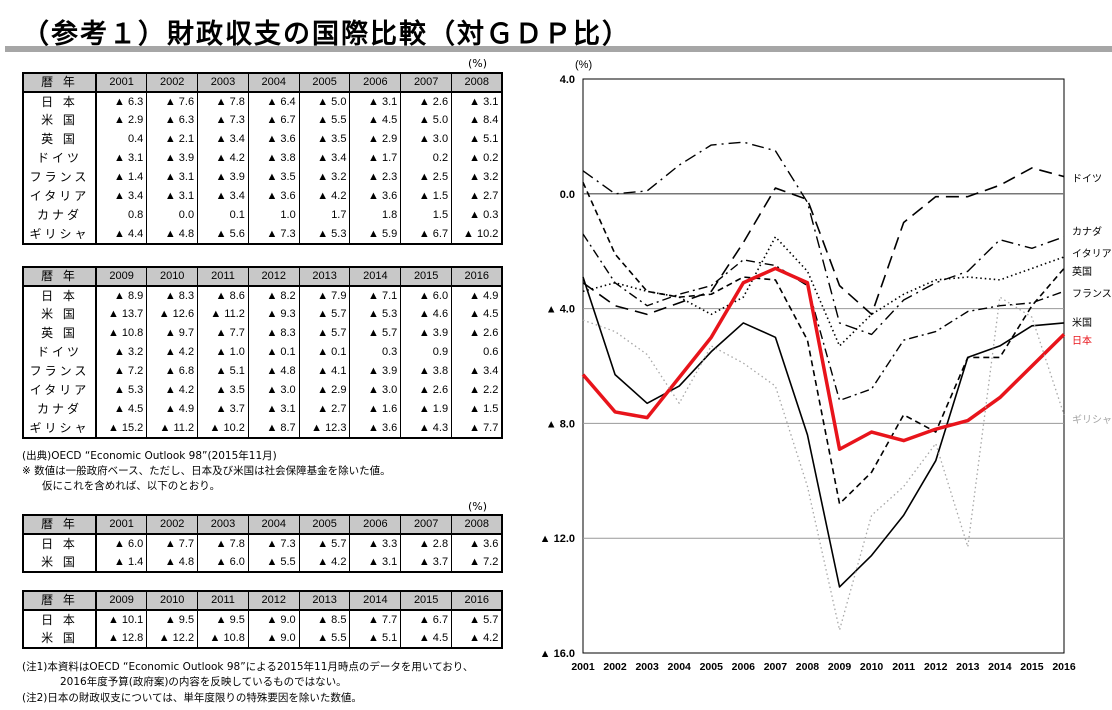 Image resolution: width=1112 pixels, height=710 pixels. Describe the element at coordinates (121, 371) in the screenshot. I see `value-cell: ▲ 7.2` at that location.